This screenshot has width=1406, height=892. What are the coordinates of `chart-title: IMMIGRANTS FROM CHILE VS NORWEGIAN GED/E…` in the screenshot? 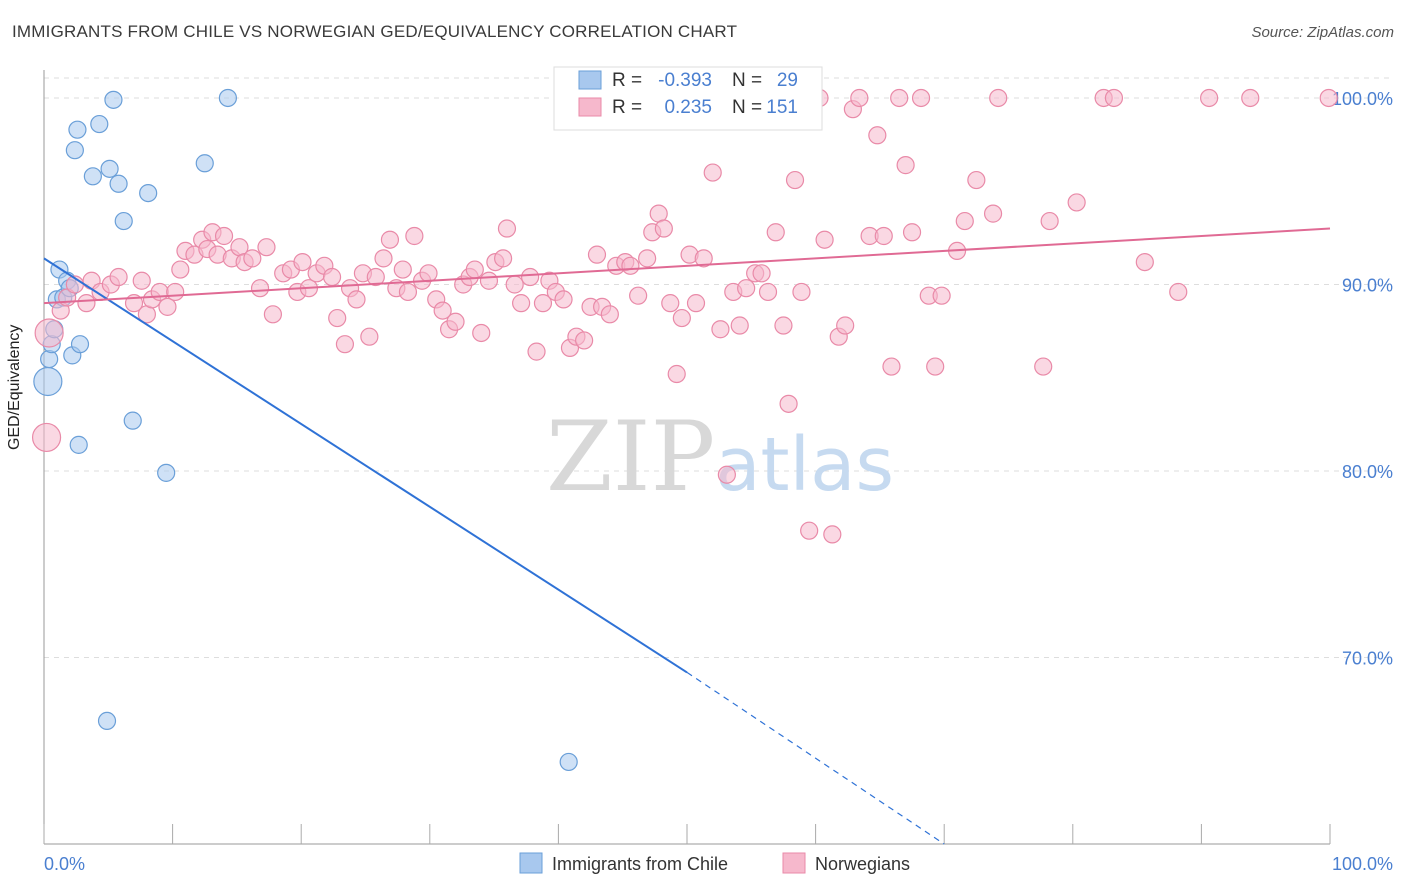 It's located at (375, 31).